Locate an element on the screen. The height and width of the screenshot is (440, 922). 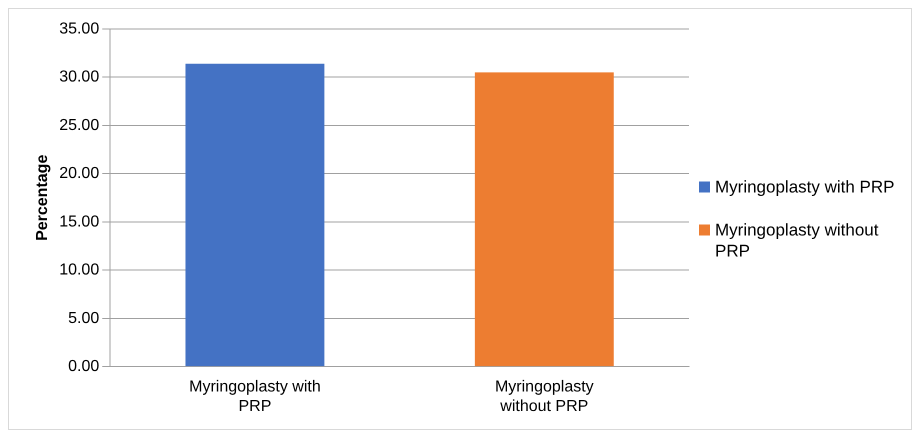
y-tick-label: 25.00 is located at coordinates (79, 125).